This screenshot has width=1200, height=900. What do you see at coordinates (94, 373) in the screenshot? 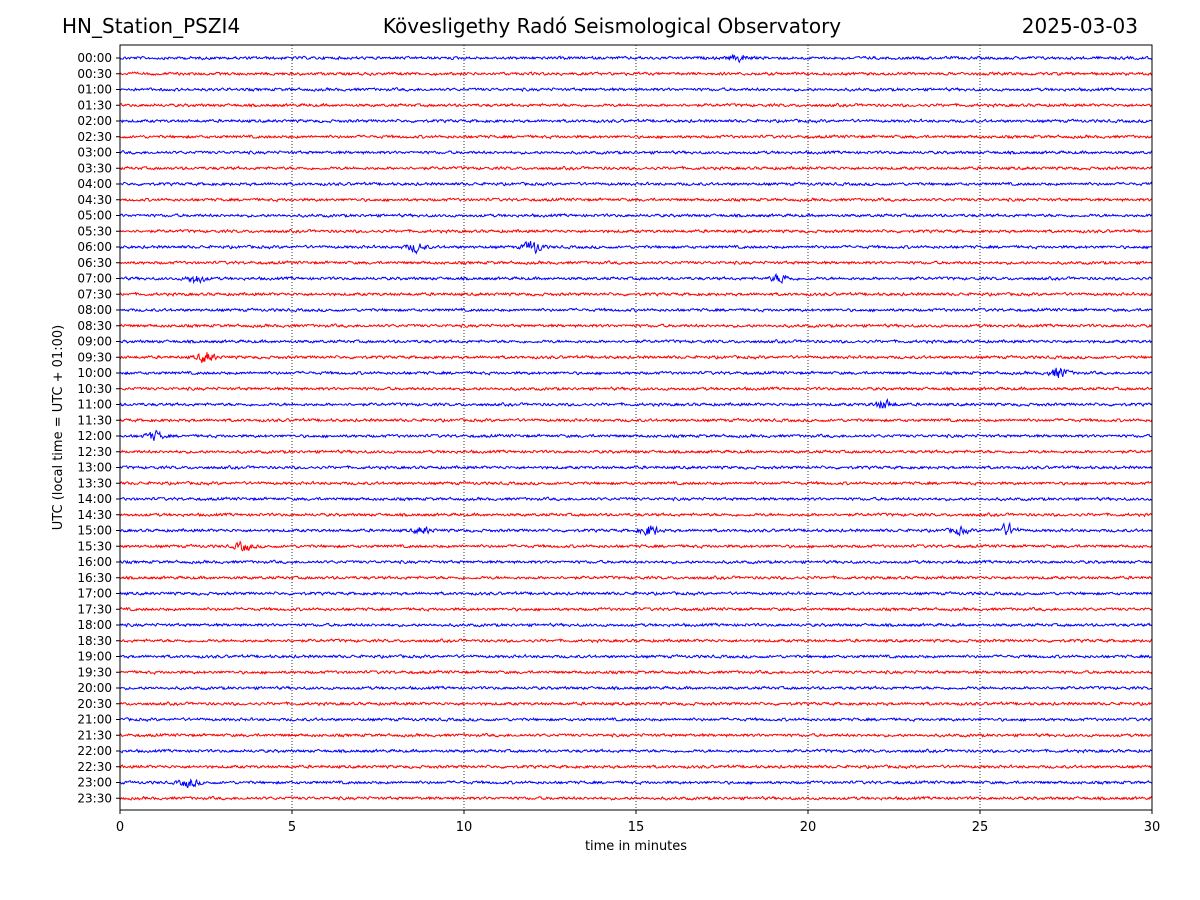
I see `y-tick-label: 10:00` at bounding box center [94, 373].